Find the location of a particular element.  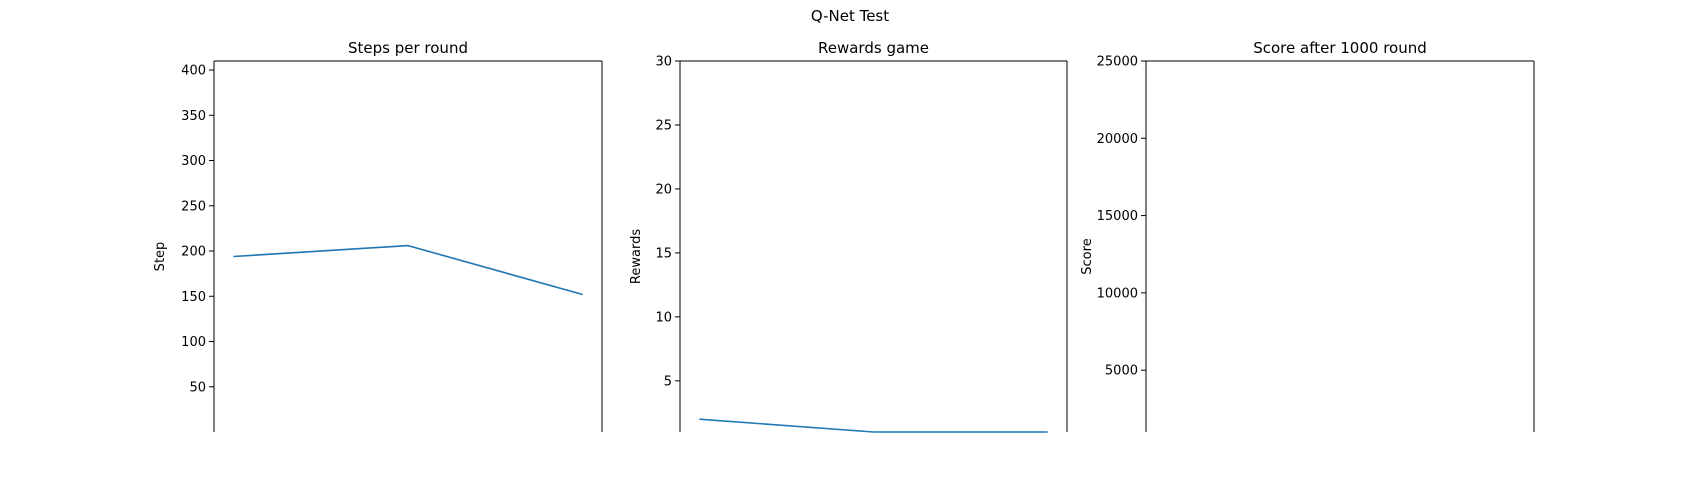

y-tick-label: 10 is located at coordinates (663, 317).